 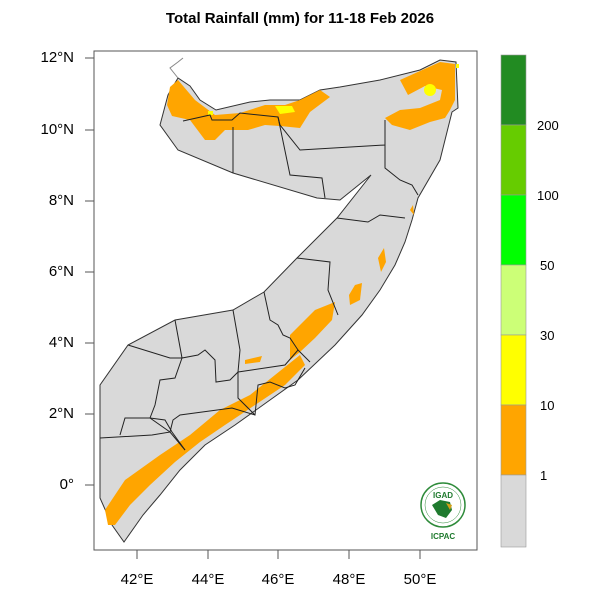 I want to click on y-tick-label: 8°N, so click(x=61, y=200).